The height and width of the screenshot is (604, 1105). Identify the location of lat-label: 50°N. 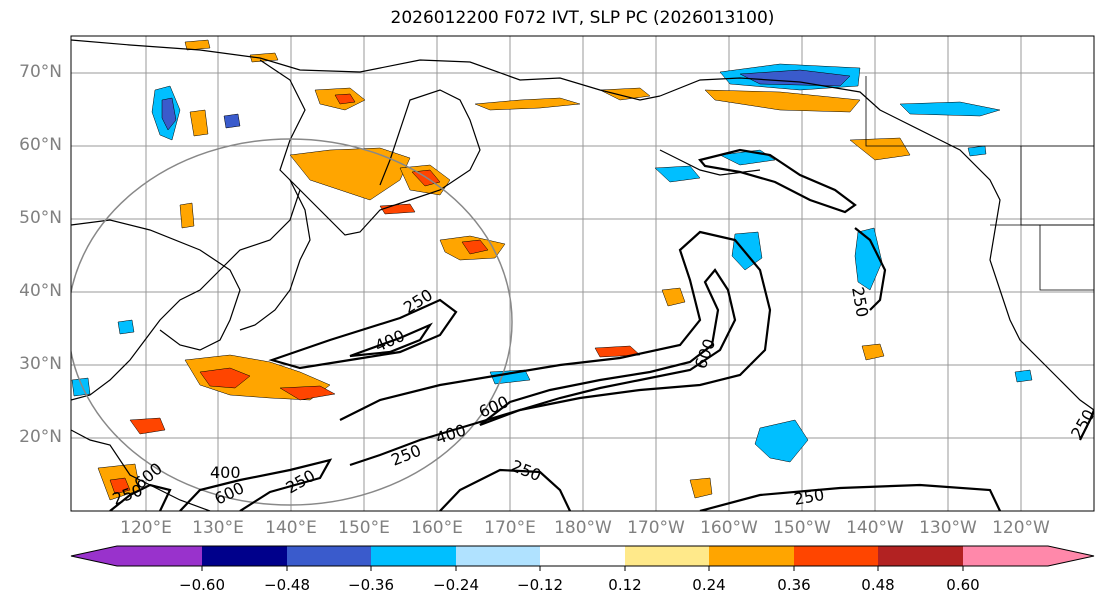
(40, 218).